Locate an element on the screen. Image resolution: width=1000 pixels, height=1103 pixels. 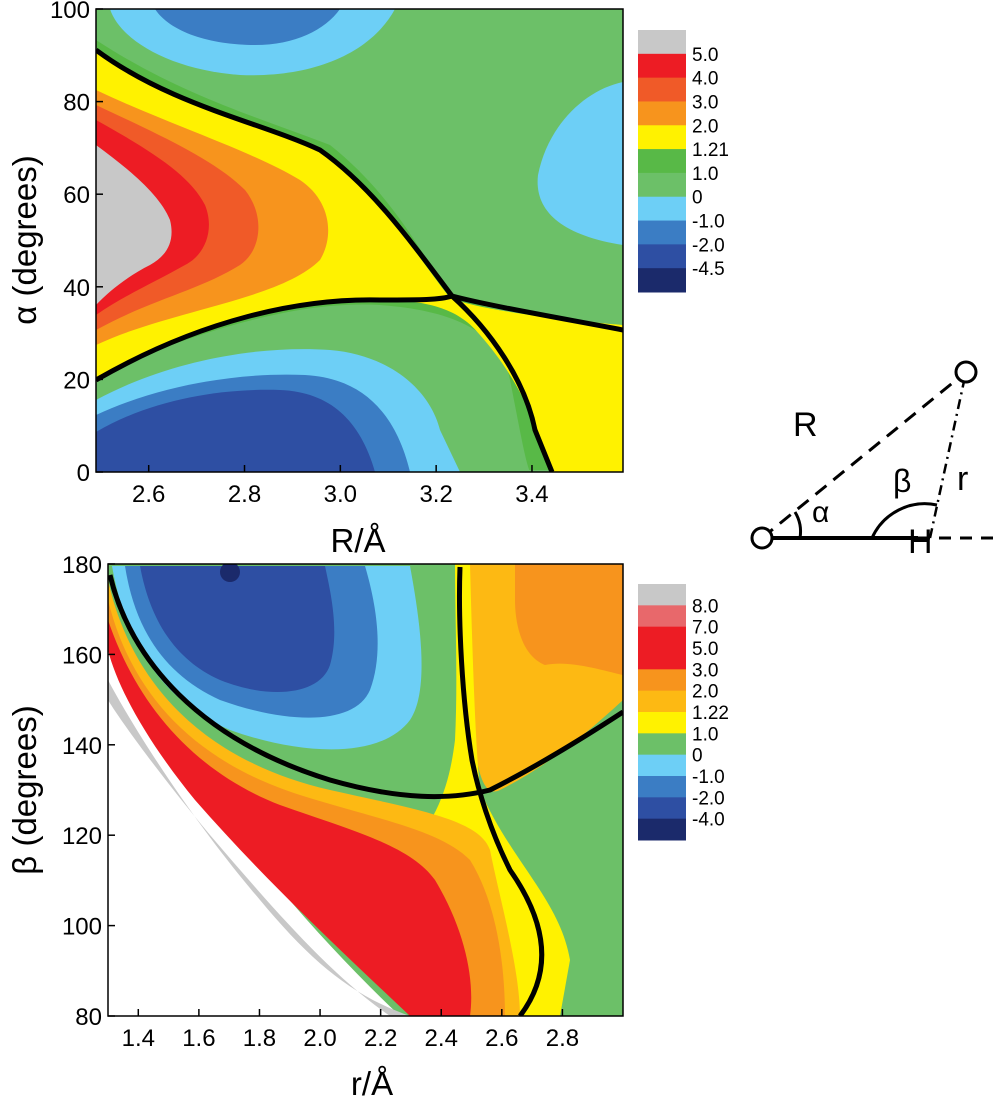
alpha-arc is located at coordinates (797, 525).